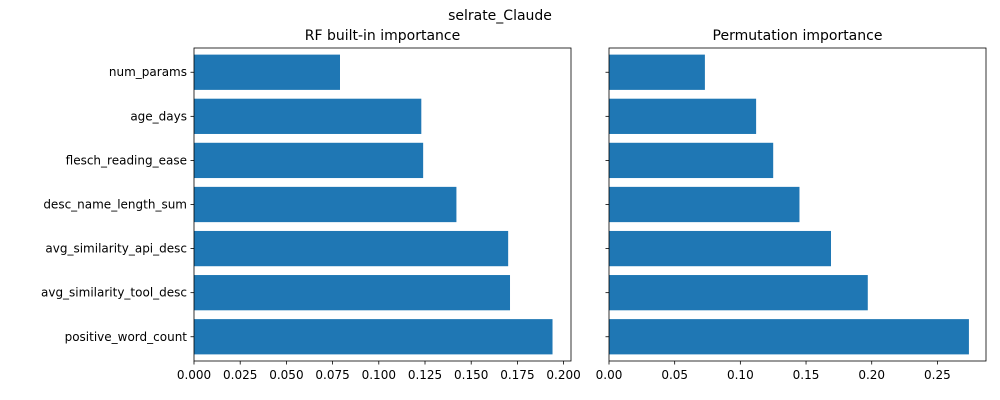 The image size is (1000, 400). What do you see at coordinates (126, 337) in the screenshot?
I see `y-tick-label: positive_word_count` at bounding box center [126, 337].